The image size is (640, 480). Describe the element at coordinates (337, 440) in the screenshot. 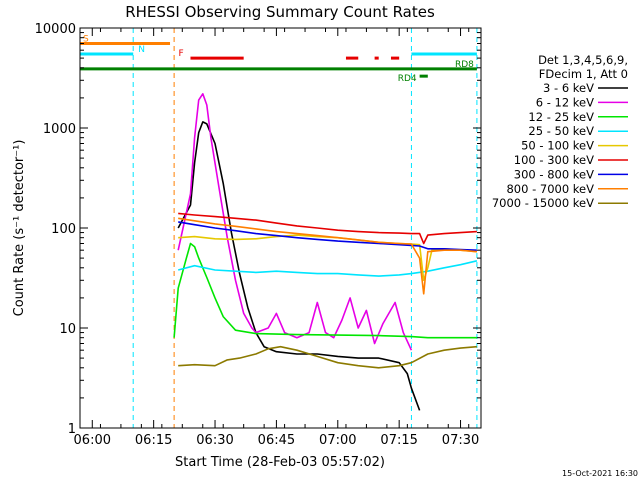

I see `x-tick-label: 07:00` at that location.